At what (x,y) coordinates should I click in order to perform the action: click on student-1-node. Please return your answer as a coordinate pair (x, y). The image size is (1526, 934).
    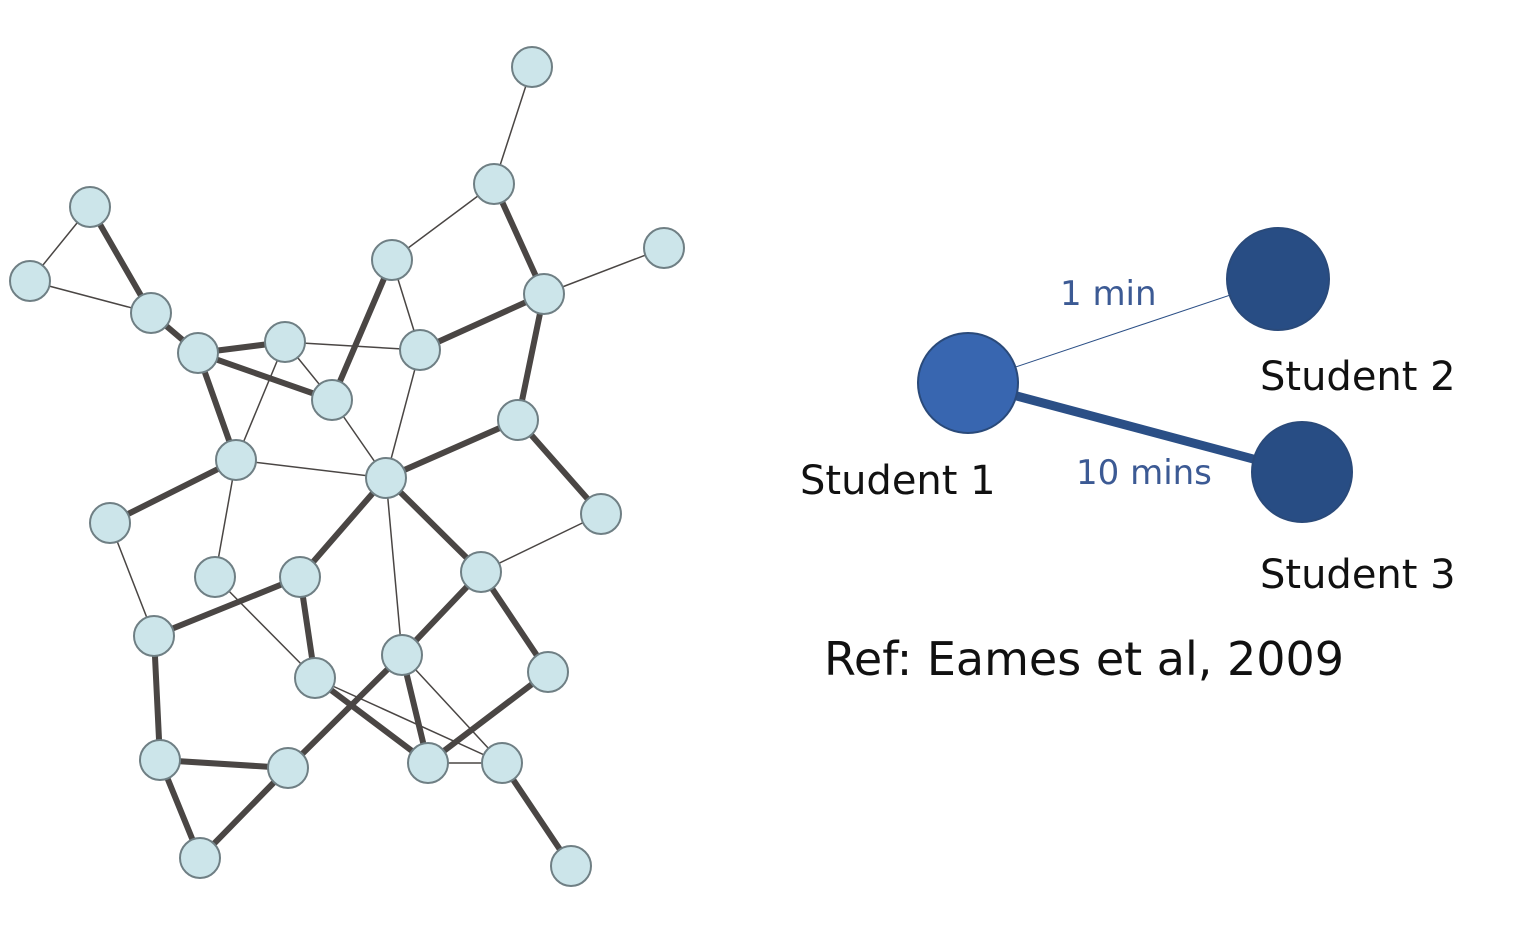
    Looking at the image, I should click on (968, 383).